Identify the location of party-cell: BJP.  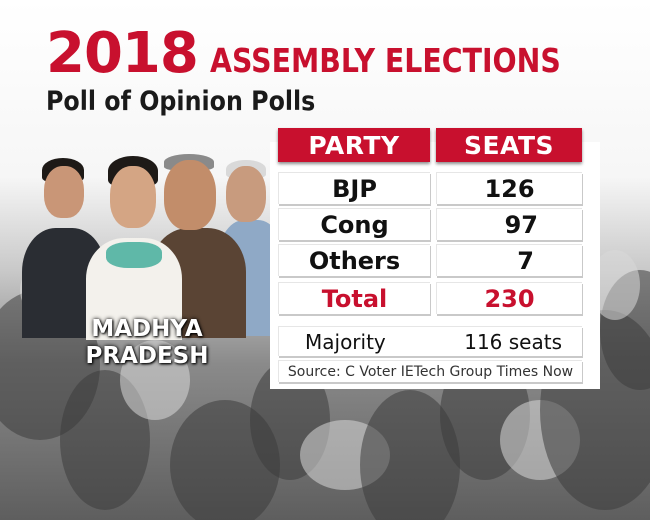
(354, 188).